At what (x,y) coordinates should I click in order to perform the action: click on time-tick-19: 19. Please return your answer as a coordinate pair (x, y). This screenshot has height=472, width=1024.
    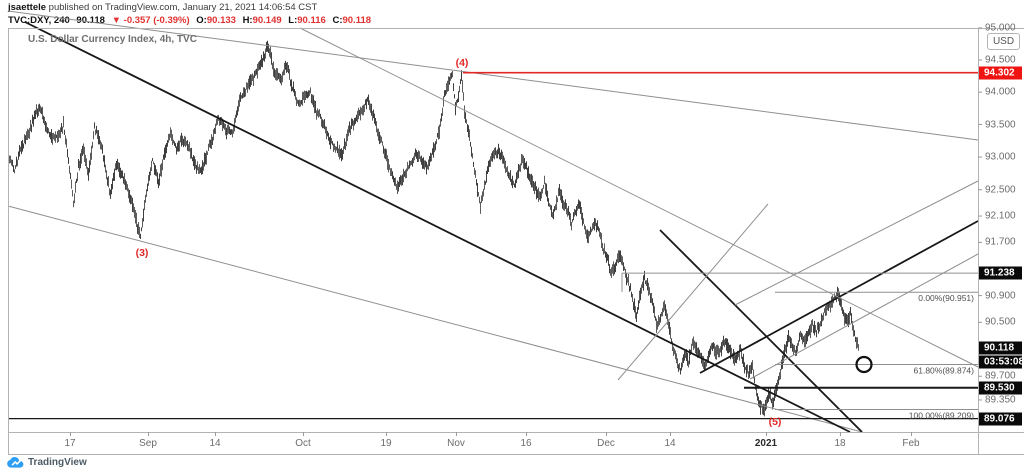
    Looking at the image, I should click on (386, 443).